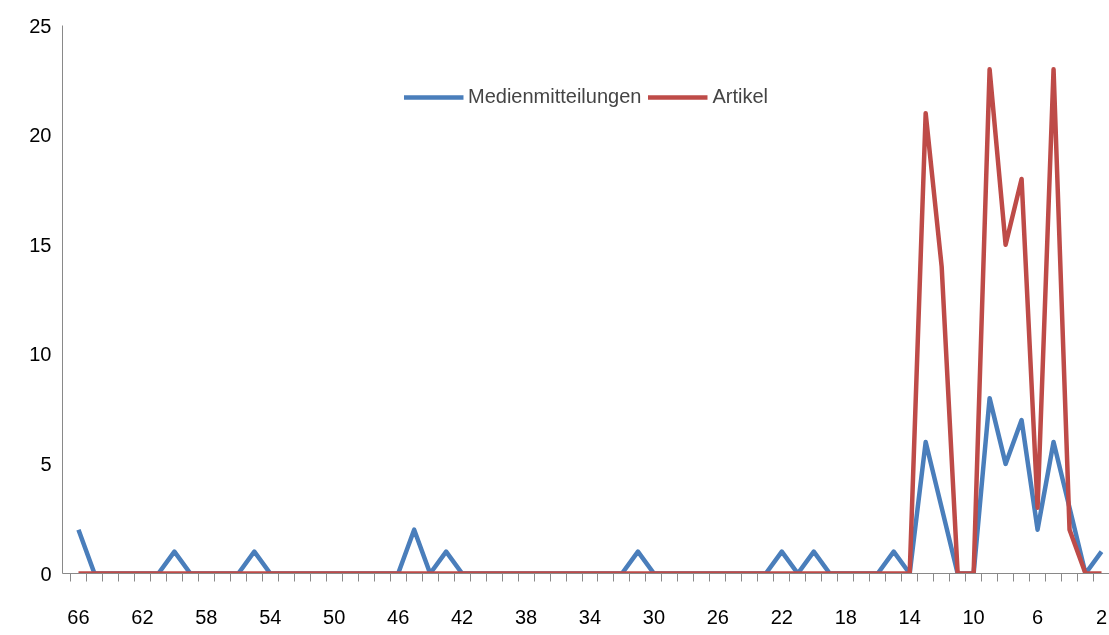 The height and width of the screenshot is (635, 1109). I want to click on legend-label: Artikel, so click(740, 96).